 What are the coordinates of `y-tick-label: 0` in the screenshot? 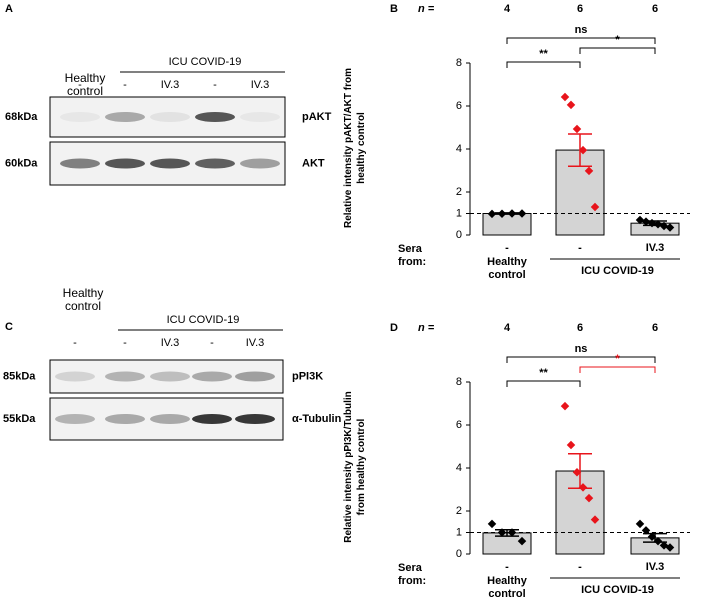 It's located at (459, 235).